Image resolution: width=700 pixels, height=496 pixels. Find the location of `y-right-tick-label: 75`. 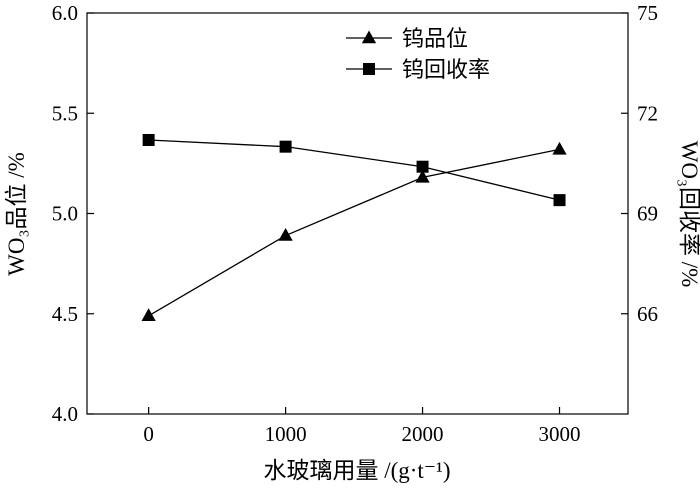

y-right-tick-label: 75 is located at coordinates (647, 13).